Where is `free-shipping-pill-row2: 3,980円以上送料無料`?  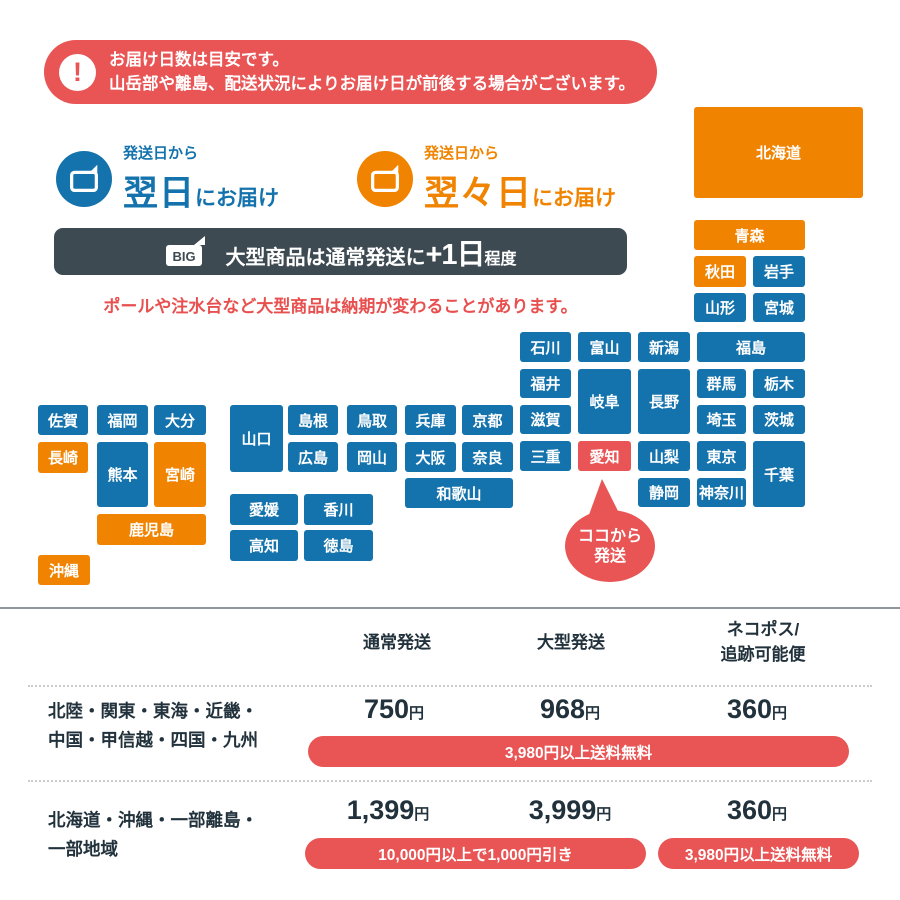
free-shipping-pill-row2: 3,980円以上送料無料 is located at coordinates (758, 853).